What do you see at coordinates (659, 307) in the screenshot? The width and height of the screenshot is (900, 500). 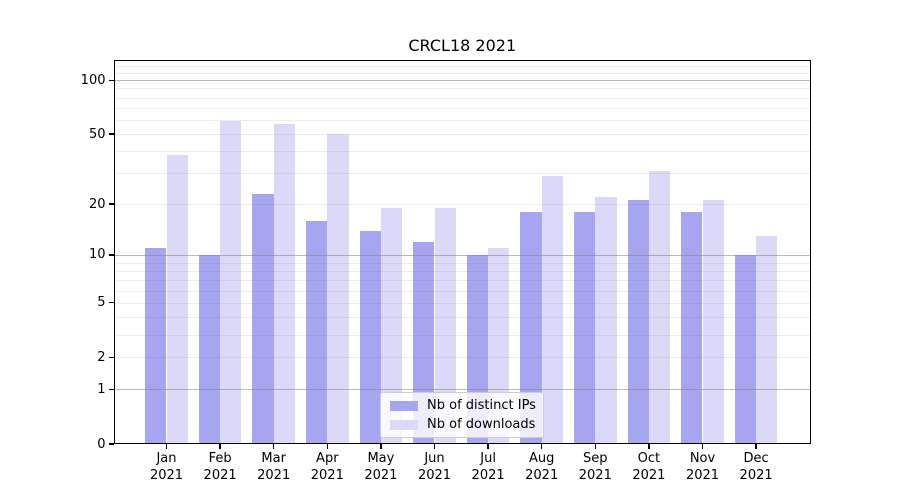 I see `bar-downloads-oct` at bounding box center [659, 307].